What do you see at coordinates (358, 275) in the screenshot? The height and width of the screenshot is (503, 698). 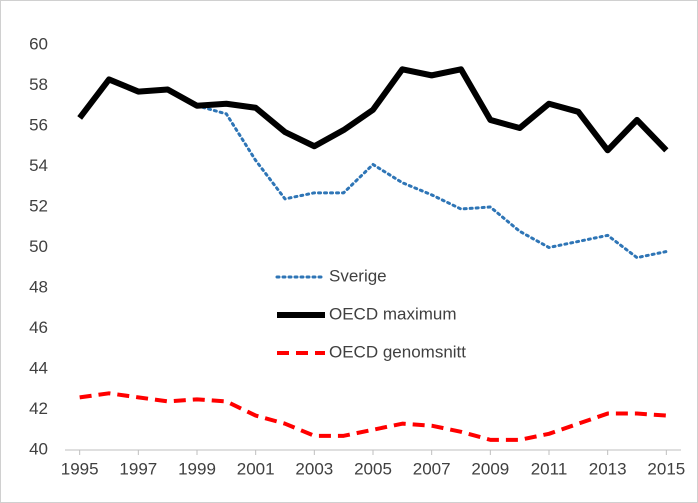 I see `legend-label: Sverige` at bounding box center [358, 275].